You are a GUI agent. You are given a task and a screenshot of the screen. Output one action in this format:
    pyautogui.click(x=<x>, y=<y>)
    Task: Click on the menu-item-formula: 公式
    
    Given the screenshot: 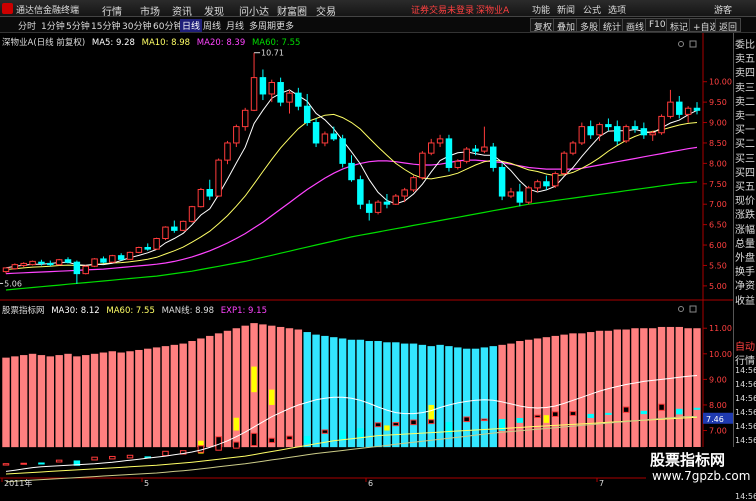 What is the action you would take?
    pyautogui.click(x=592, y=11)
    